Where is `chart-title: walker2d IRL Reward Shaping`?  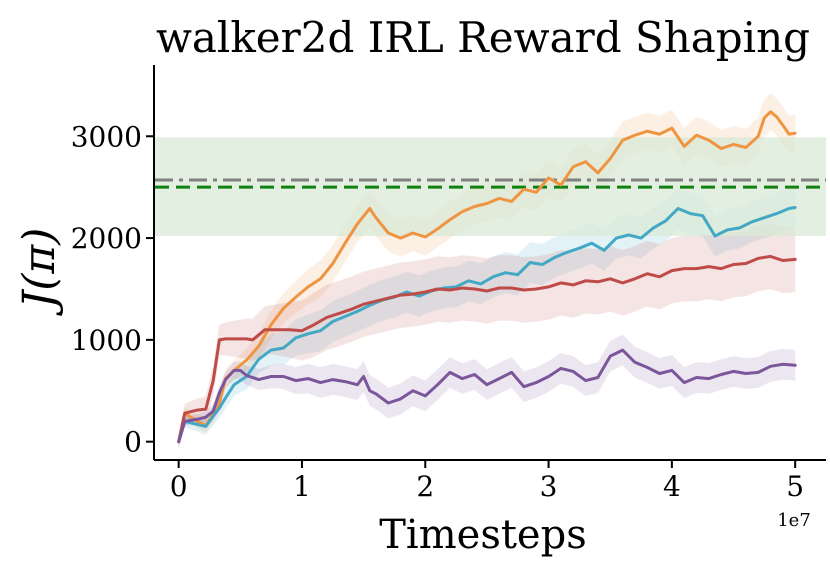 chart-title: walker2d IRL Reward Shaping is located at coordinates (483, 37).